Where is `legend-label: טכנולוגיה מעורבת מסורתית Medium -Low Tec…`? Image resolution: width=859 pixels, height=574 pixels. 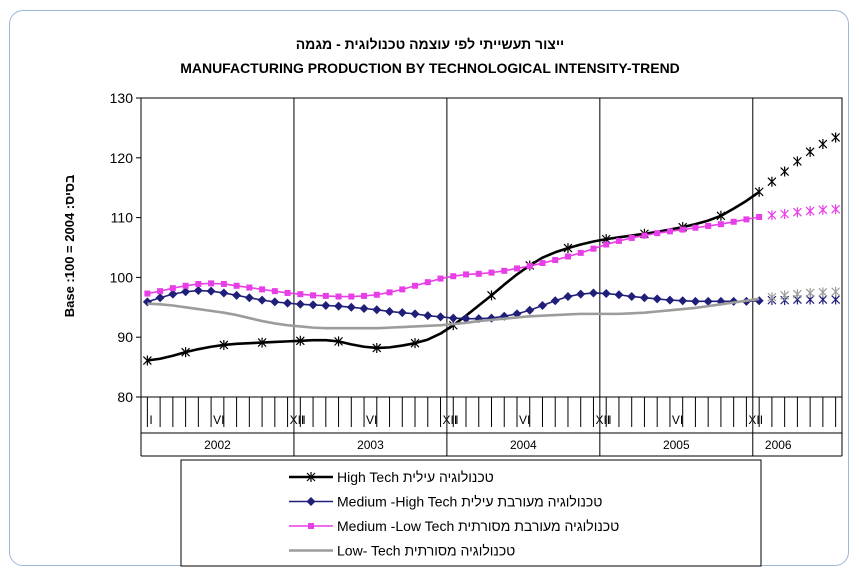
legend-label: טכנולוגיה מעורבת מסורתית Medium -Low Tec… is located at coordinates (478, 526).